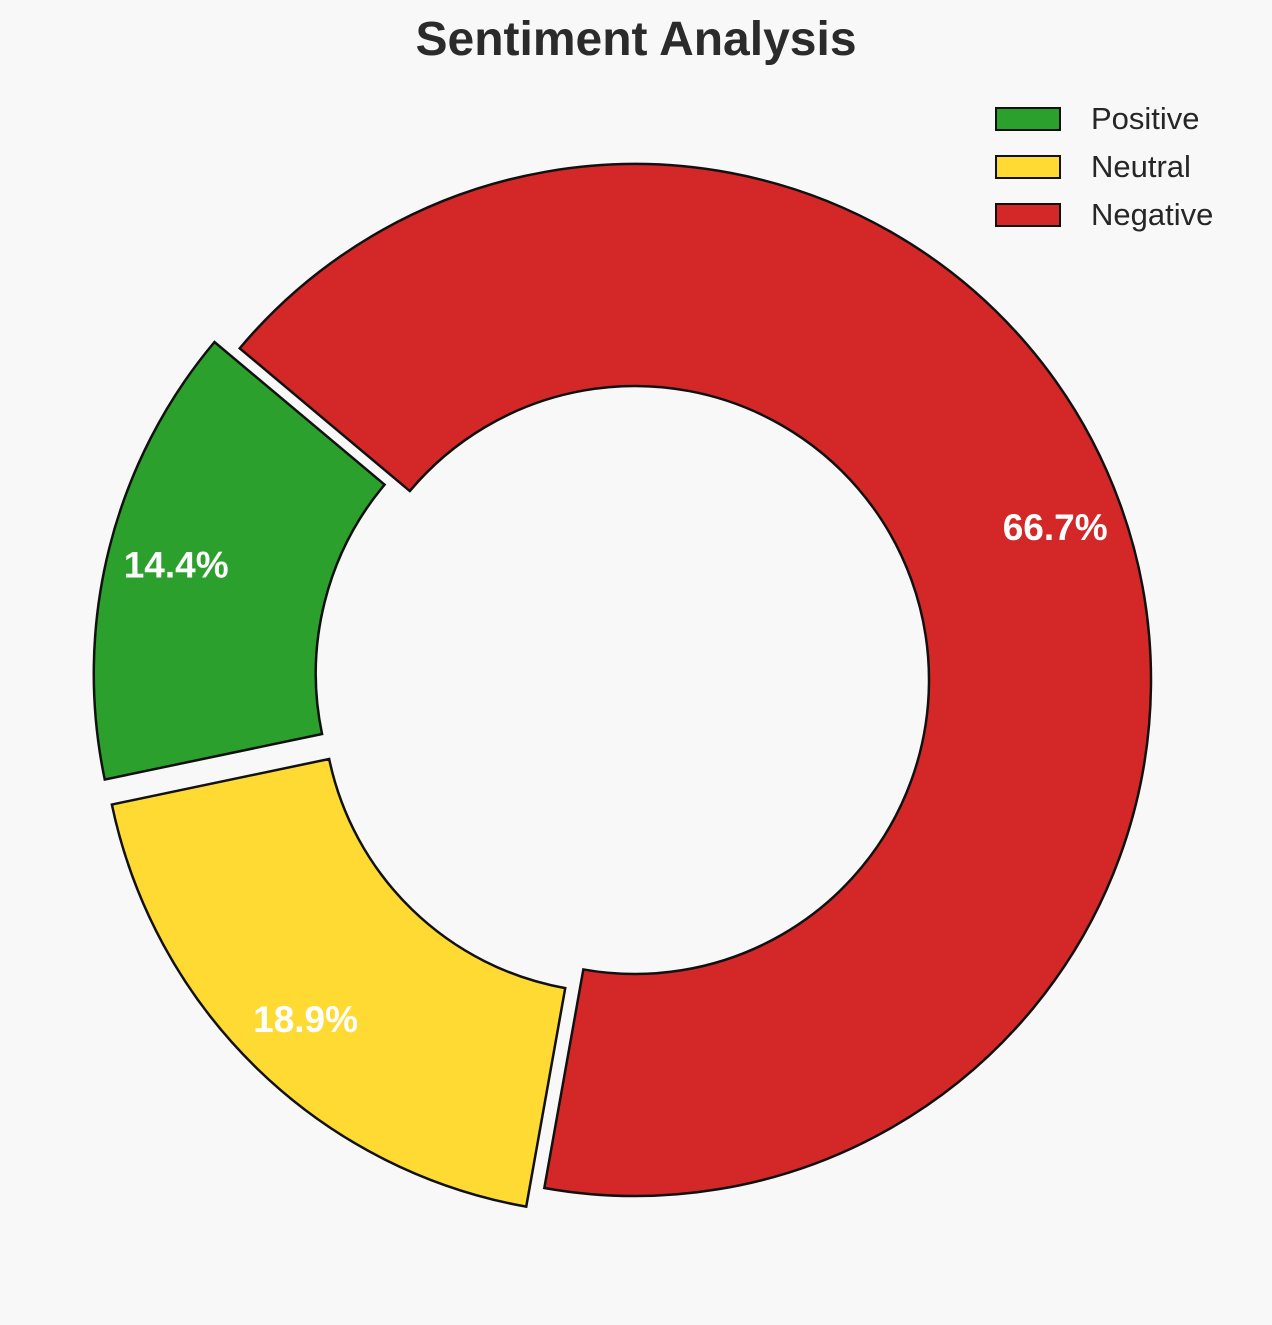 The height and width of the screenshot is (1325, 1272). I want to click on legend-item-positive: Positive, so click(1104, 119).